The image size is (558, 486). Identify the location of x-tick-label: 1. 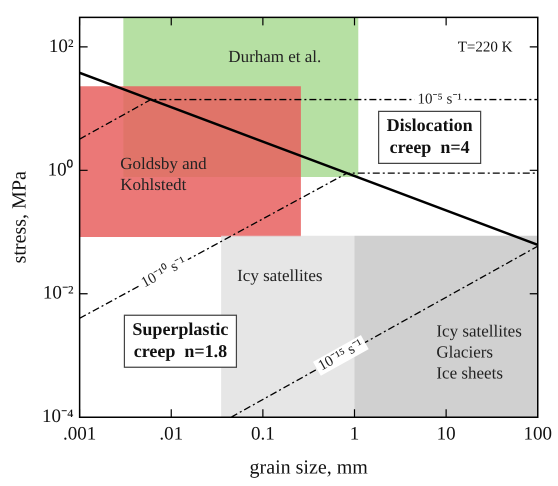
(355, 434).